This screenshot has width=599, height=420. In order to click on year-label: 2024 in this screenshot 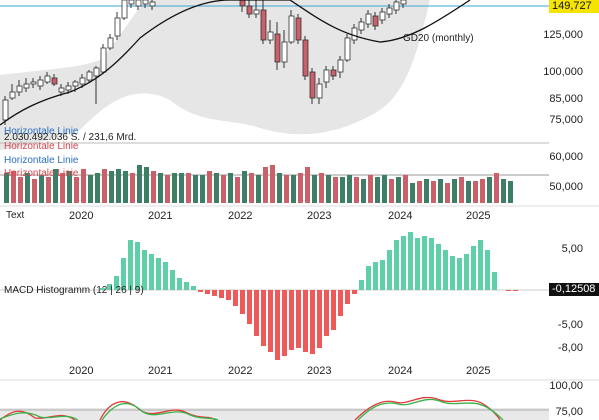, I will do `click(400, 371)`.